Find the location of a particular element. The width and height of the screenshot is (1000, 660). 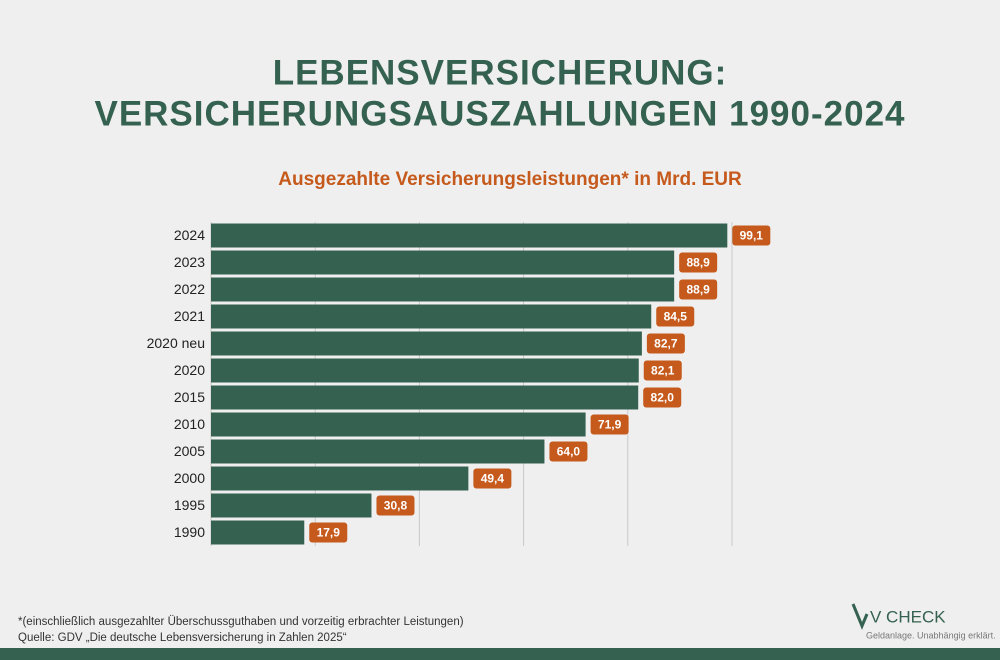

value-label: 84,5 is located at coordinates (676, 317).